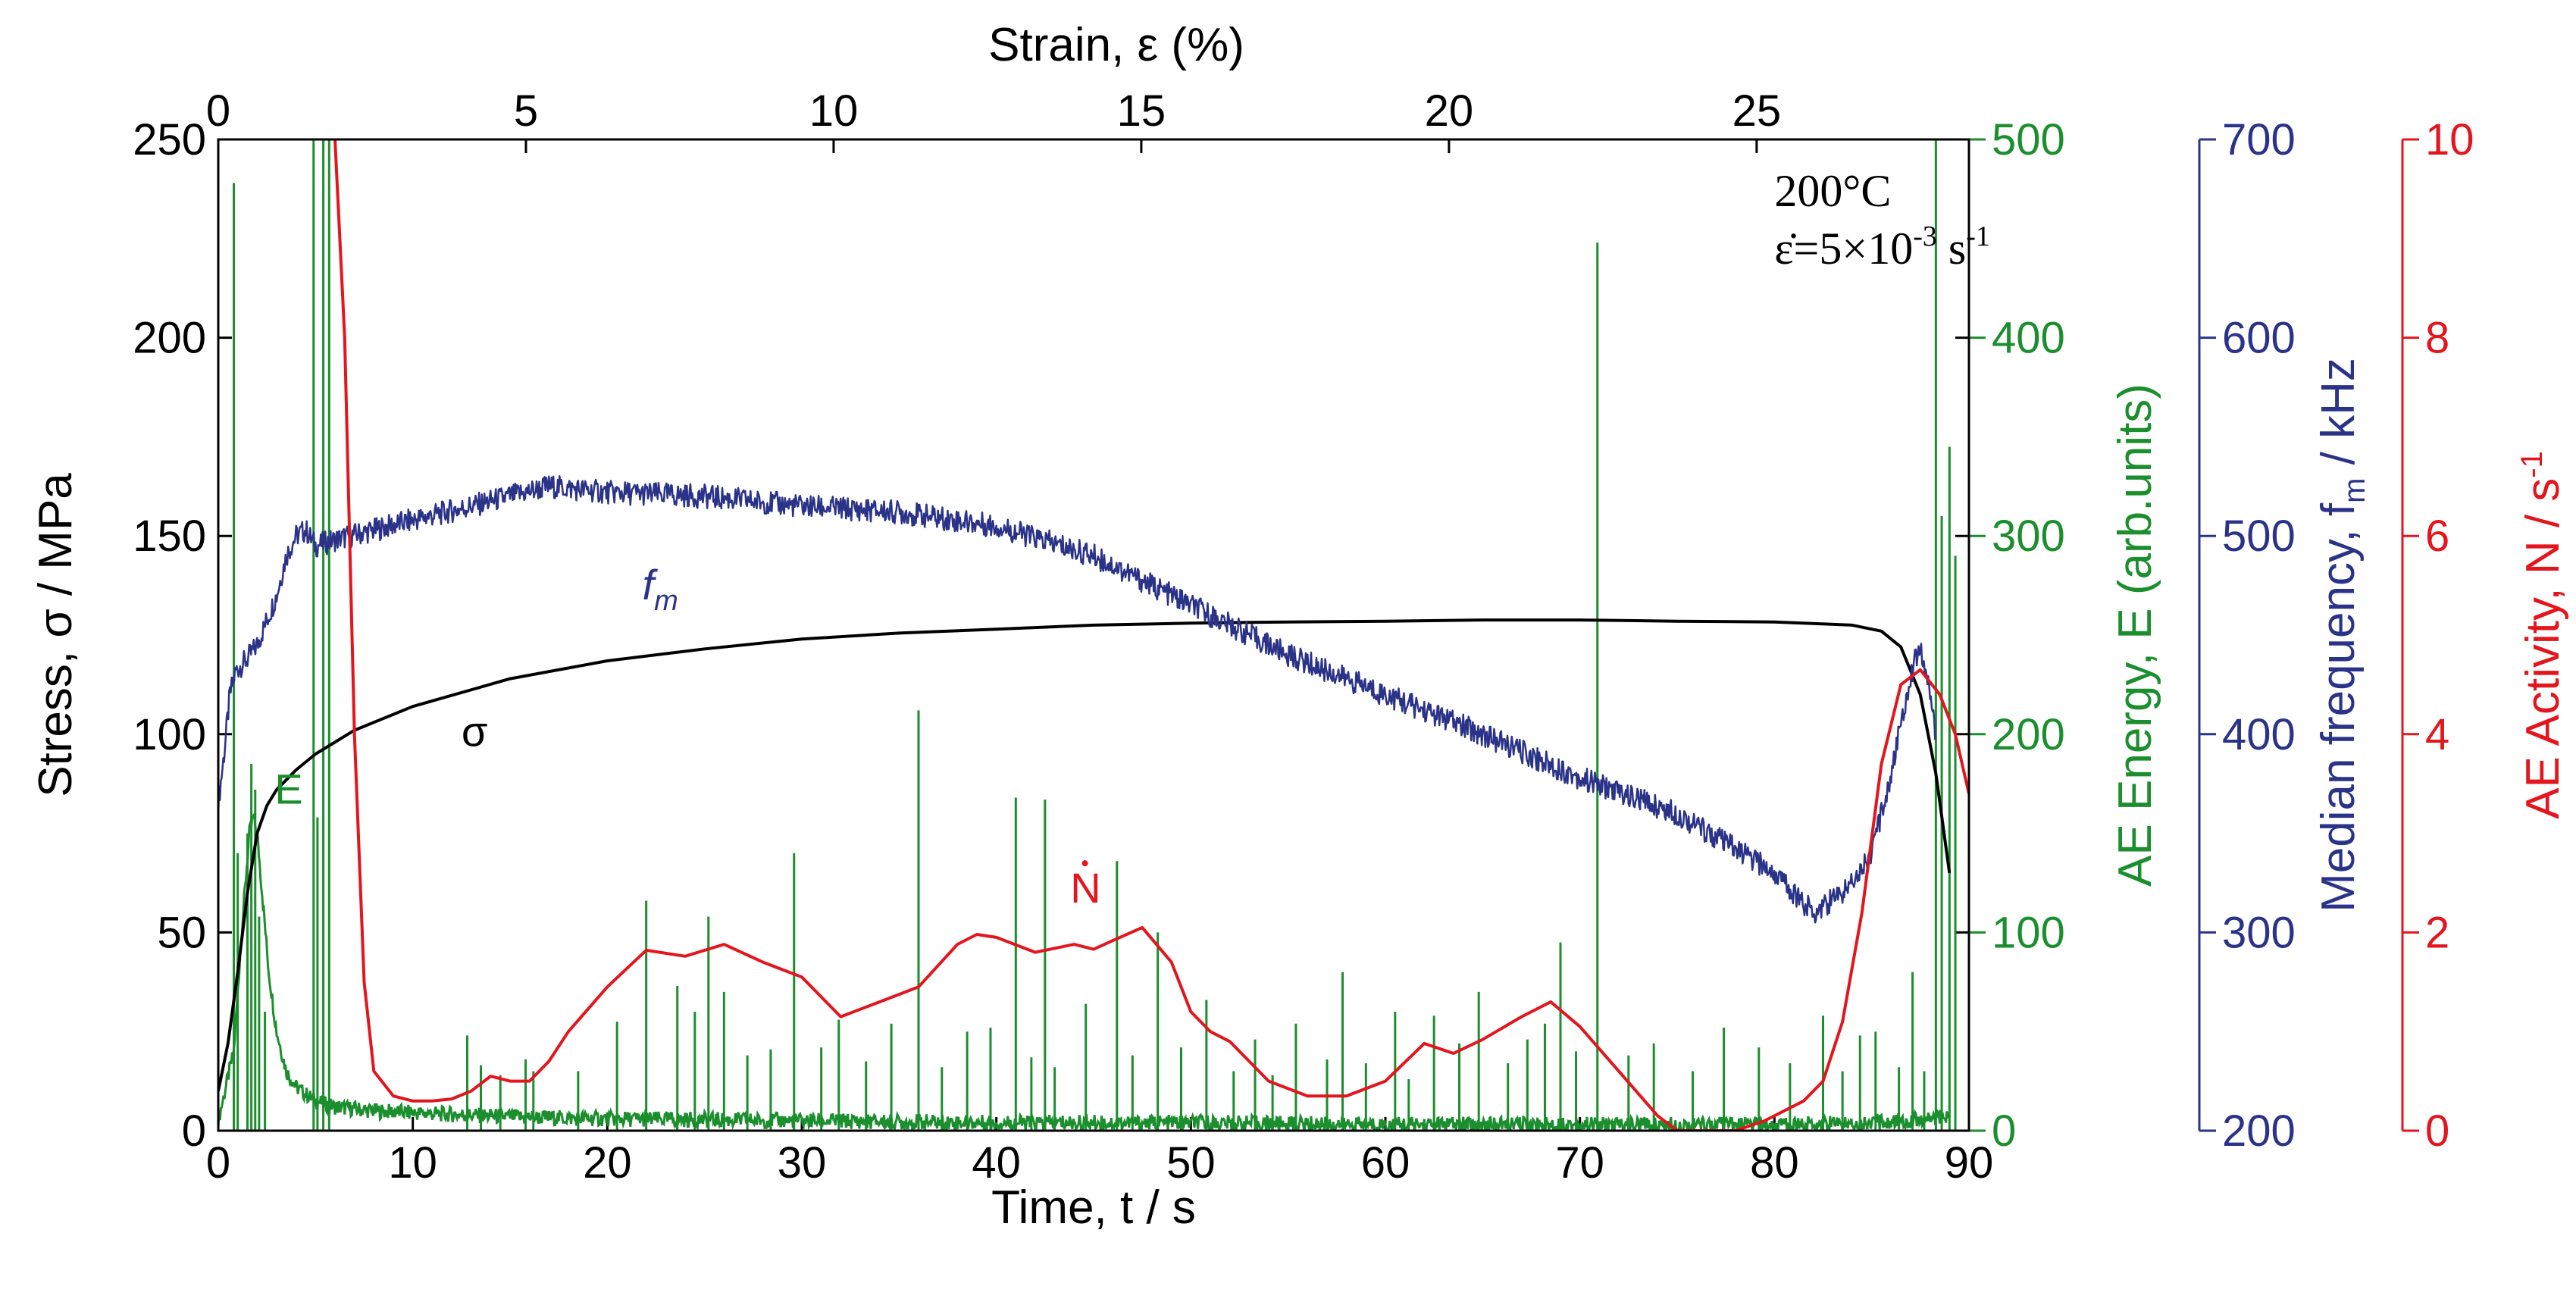 This screenshot has height=1305, width=2576. I want to click on frequency-axis-title-prefix: Median frequency, f, so click(2339, 707).